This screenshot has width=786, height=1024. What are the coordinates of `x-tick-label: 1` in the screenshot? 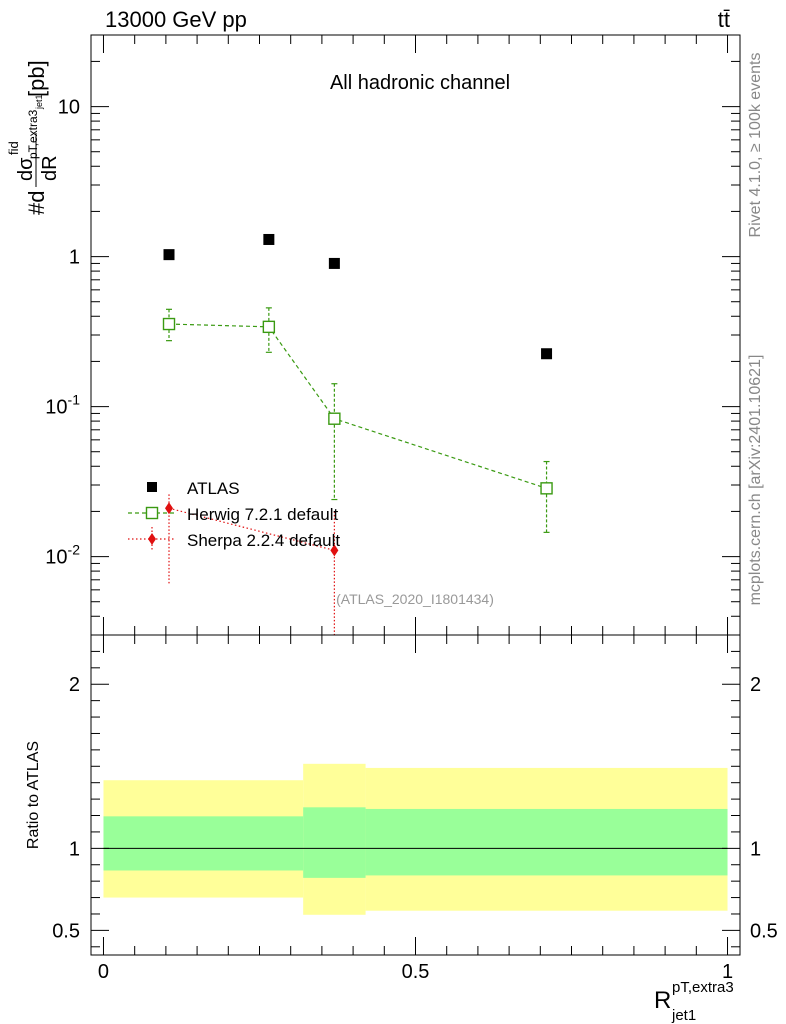 It's located at (727, 972).